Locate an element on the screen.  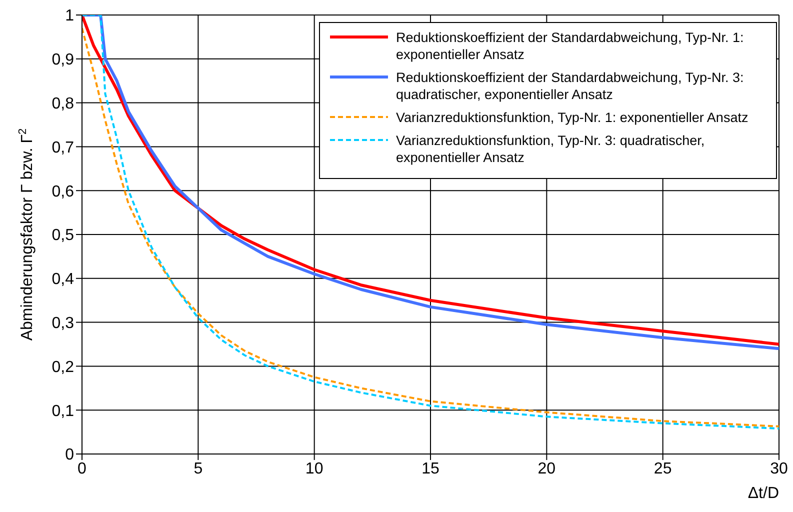
y-tick-label: 0,9 is located at coordinates (63, 60).